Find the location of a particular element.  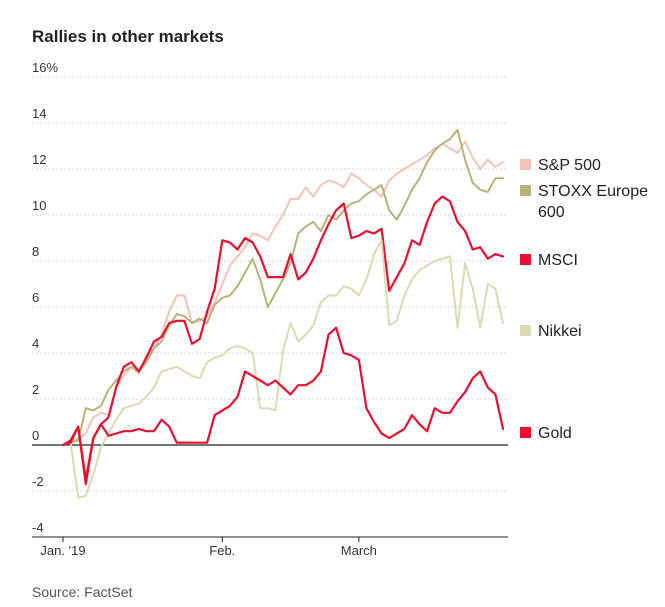

x-tick-label: Feb. is located at coordinates (222, 550).